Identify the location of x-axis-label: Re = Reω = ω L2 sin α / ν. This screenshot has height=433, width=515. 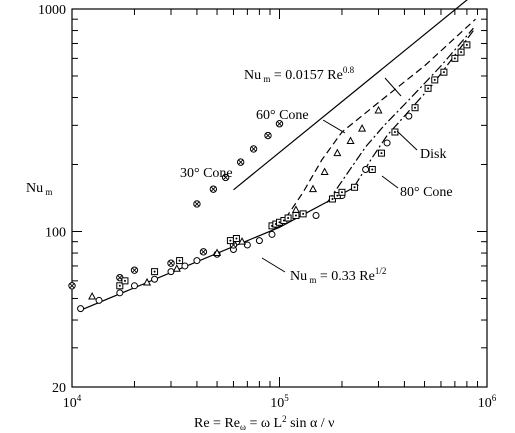
(264, 423).